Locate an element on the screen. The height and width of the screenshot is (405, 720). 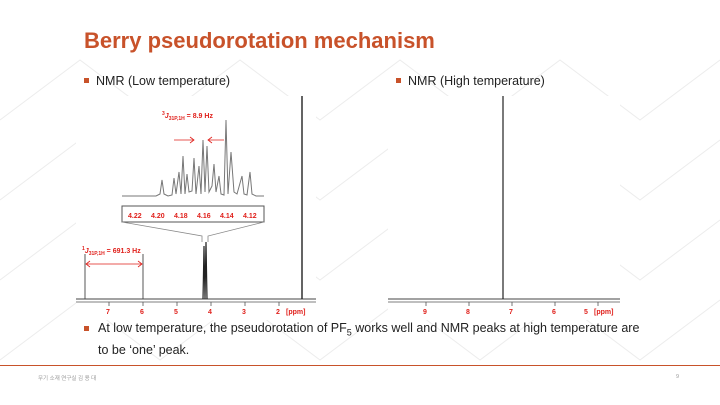
slide-title: Berry pseudorotation mechanism is located at coordinates (259, 40).